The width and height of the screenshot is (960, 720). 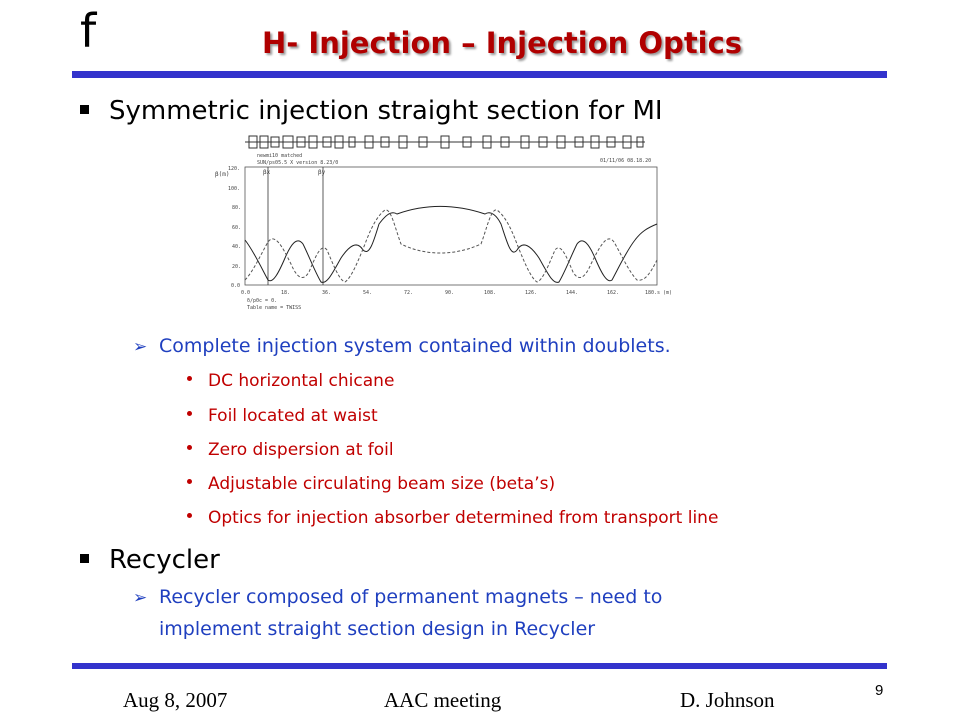 I want to click on plot-header-line: newmi10 matched, so click(x=279, y=156).